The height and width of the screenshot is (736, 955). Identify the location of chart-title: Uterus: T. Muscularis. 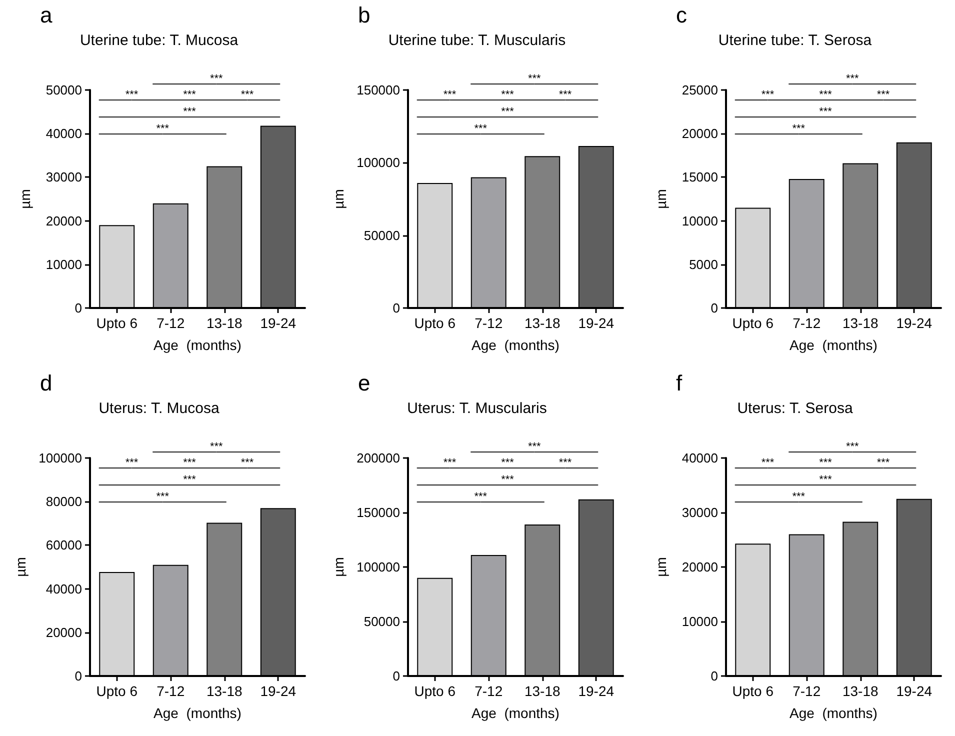
(477, 408).